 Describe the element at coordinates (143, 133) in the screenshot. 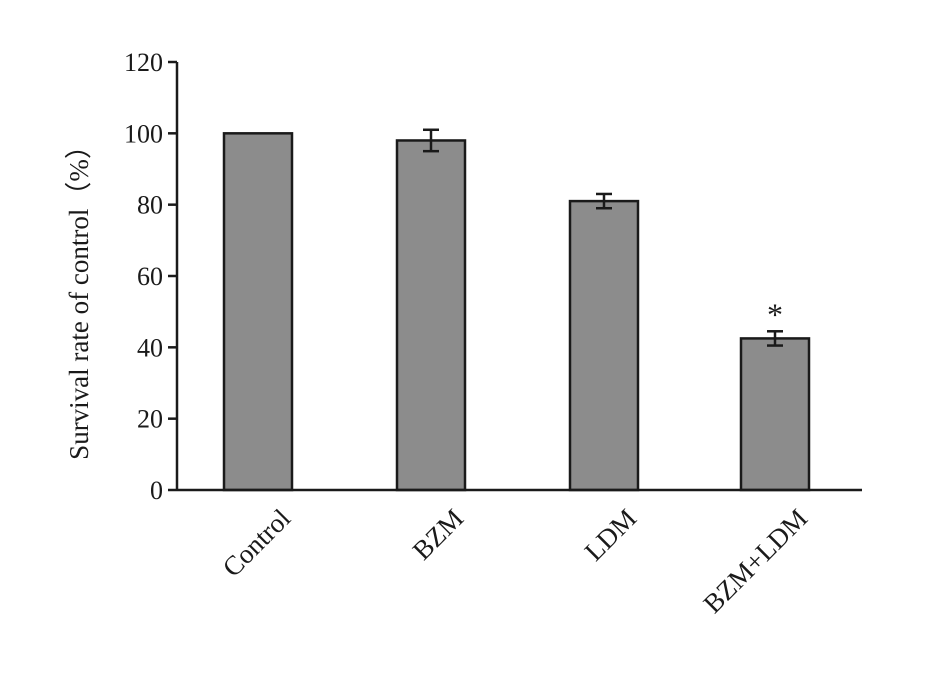

I see `y-tick-label: 100` at that location.